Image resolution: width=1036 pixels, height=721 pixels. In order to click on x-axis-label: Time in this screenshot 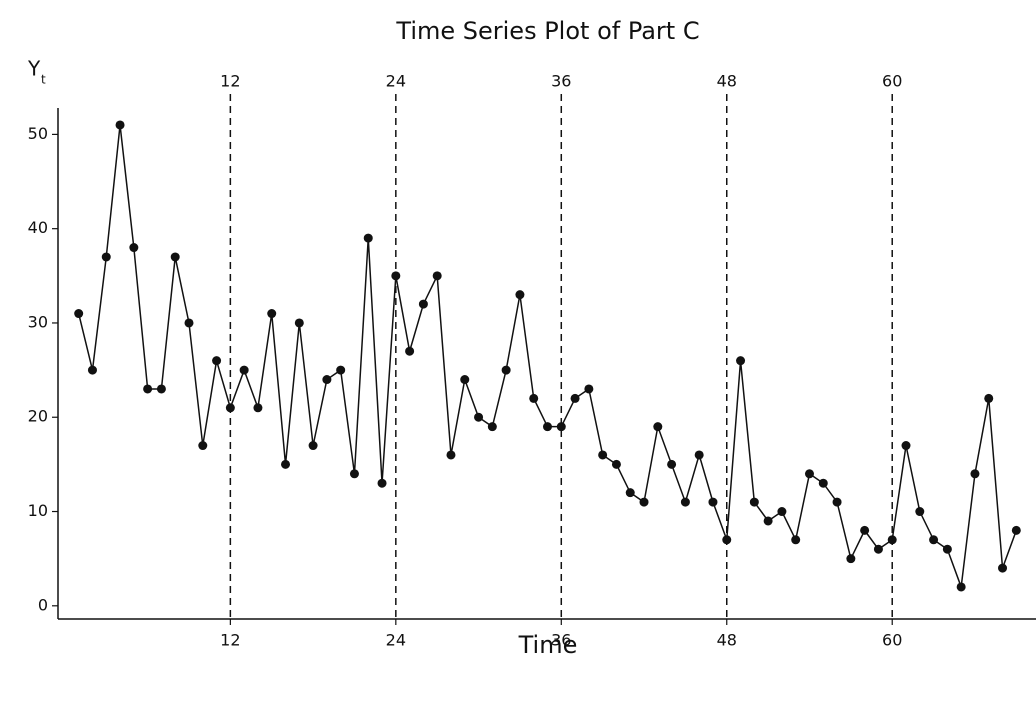, I will do `click(548, 645)`.